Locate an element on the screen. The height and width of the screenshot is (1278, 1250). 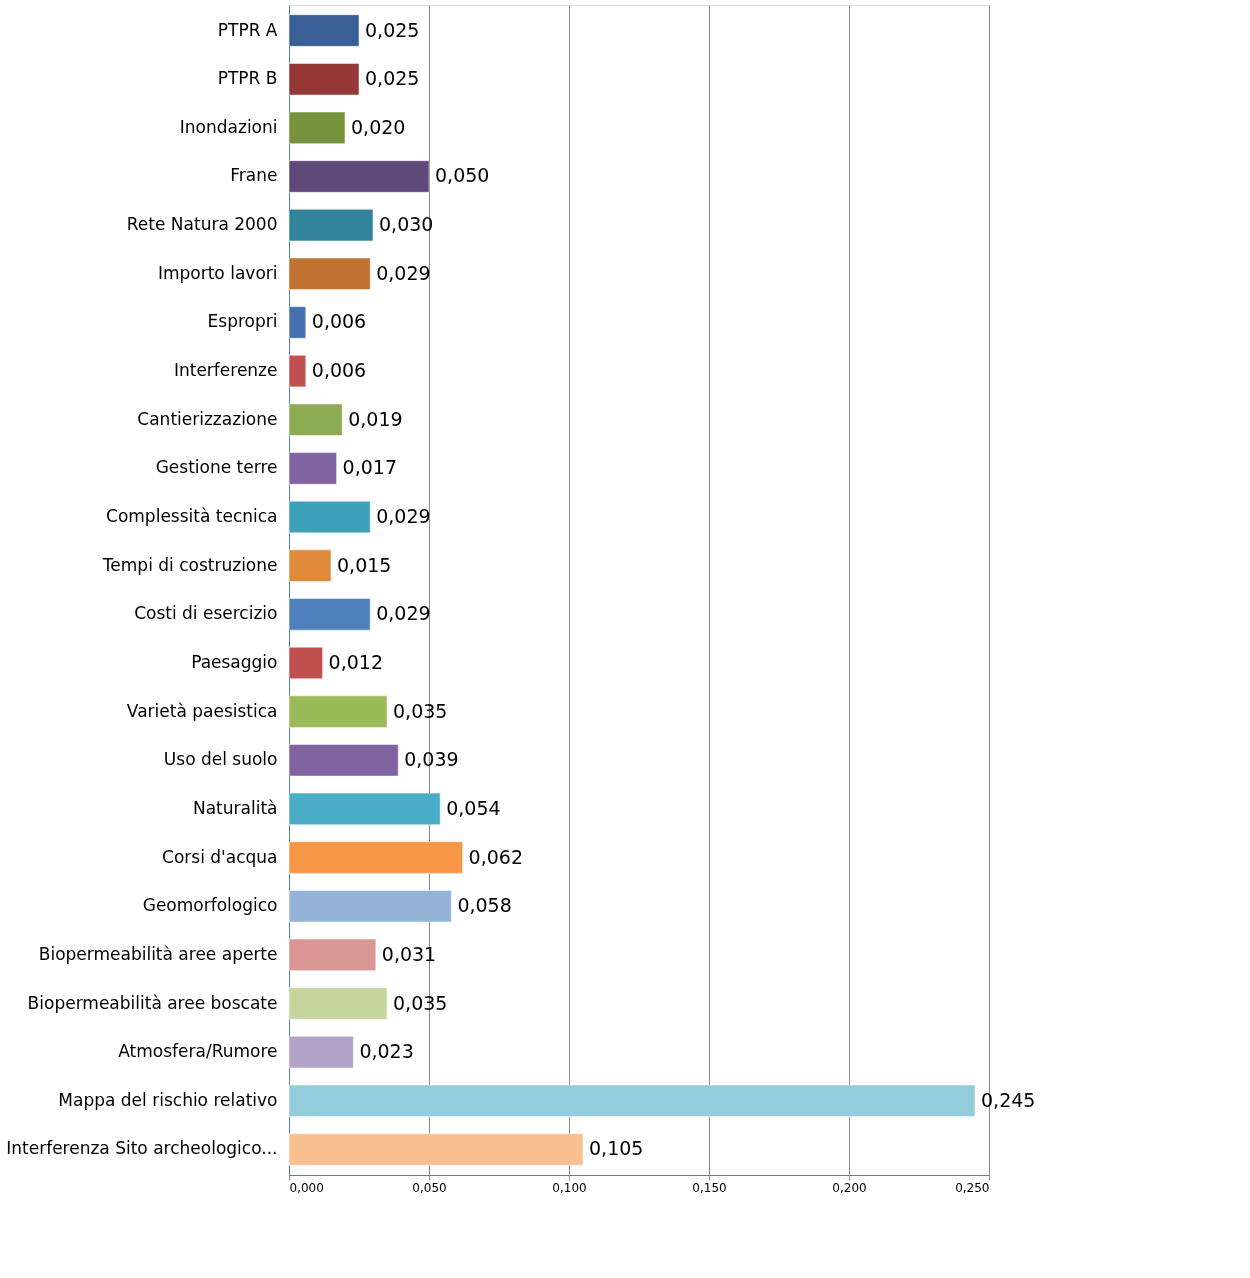
y-tick-label: Inondazioni is located at coordinates (228, 126).